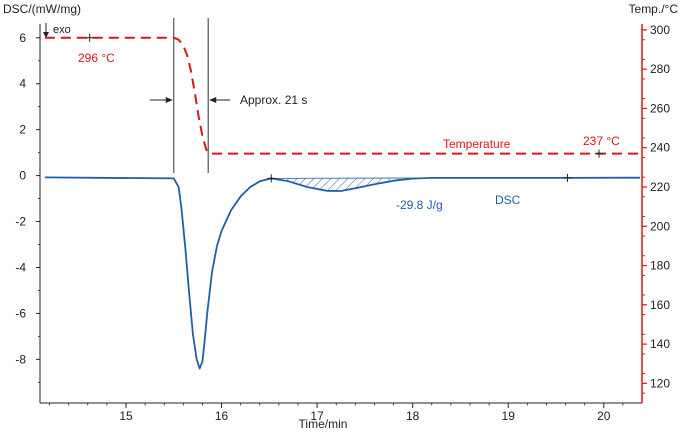 The width and height of the screenshot is (683, 434). Describe the element at coordinates (660, 305) in the screenshot. I see `y-right-tick-label-160: 160` at that location.